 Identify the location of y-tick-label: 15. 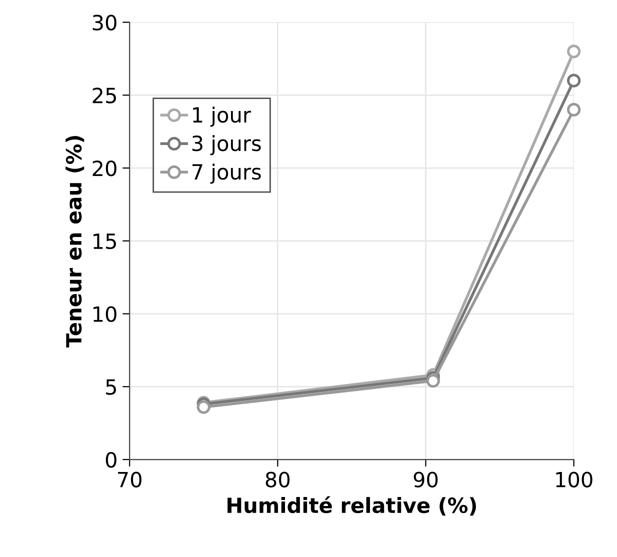
(105, 242).